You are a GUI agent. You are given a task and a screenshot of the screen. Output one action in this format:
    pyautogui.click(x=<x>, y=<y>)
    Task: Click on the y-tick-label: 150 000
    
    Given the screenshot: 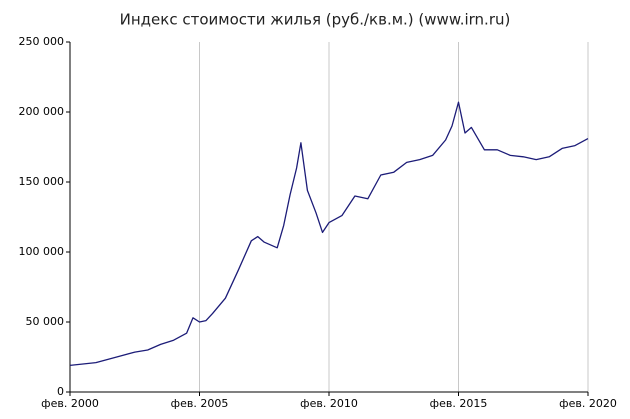 What is the action you would take?
    pyautogui.click(x=42, y=181)
    